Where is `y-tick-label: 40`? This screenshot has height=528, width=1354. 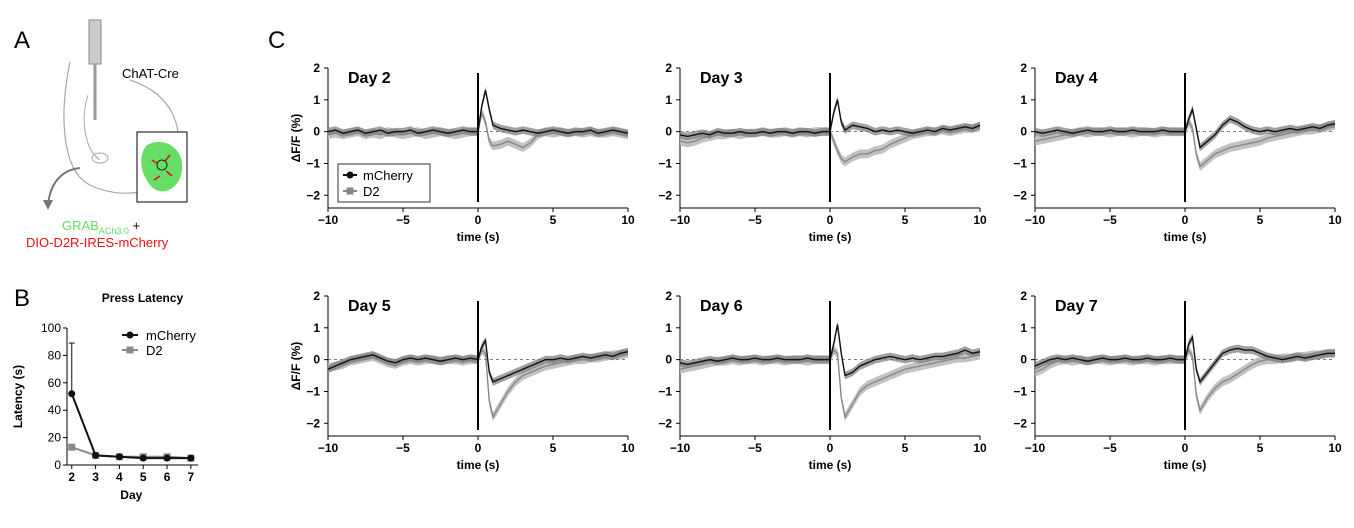 y-tick-label: 40 is located at coordinates (55, 410).